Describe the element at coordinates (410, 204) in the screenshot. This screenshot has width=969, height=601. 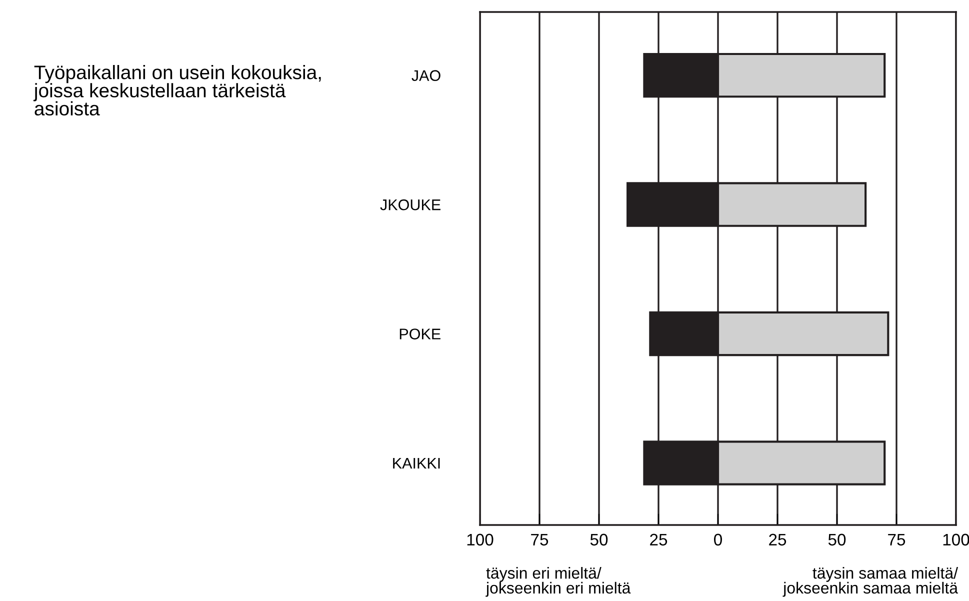
I see `y-tick-label: JKOUKE` at that location.